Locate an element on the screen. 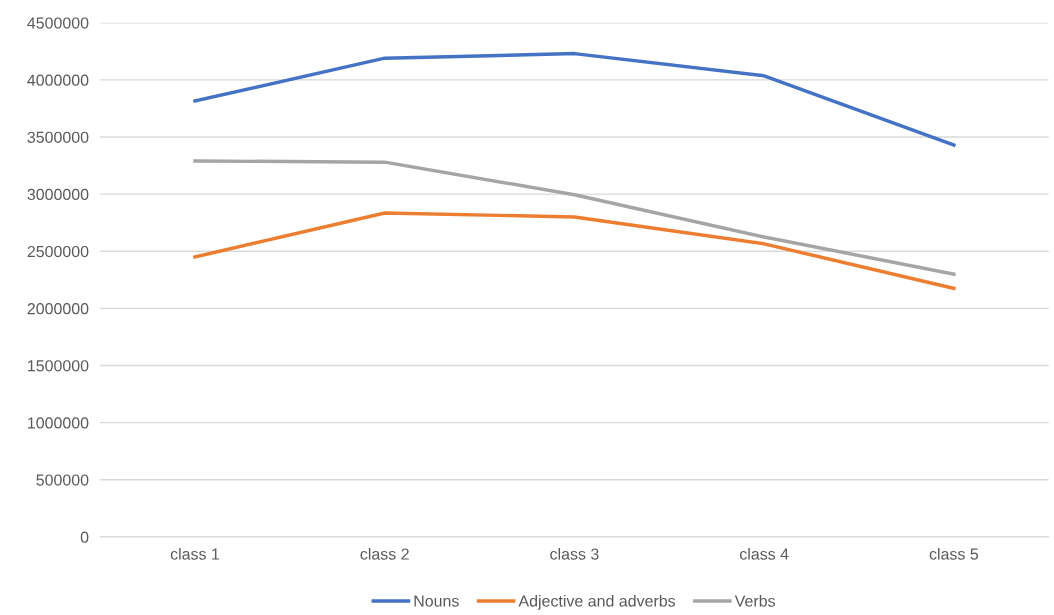  y-tick-label: 1000000 is located at coordinates (58, 423).